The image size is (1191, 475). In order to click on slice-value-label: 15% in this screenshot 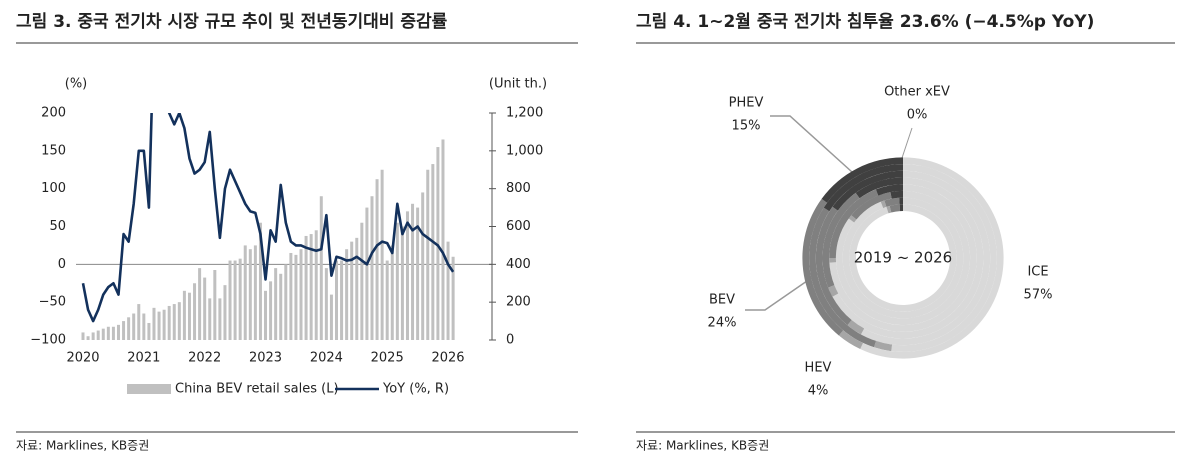, I will do `click(746, 126)`.